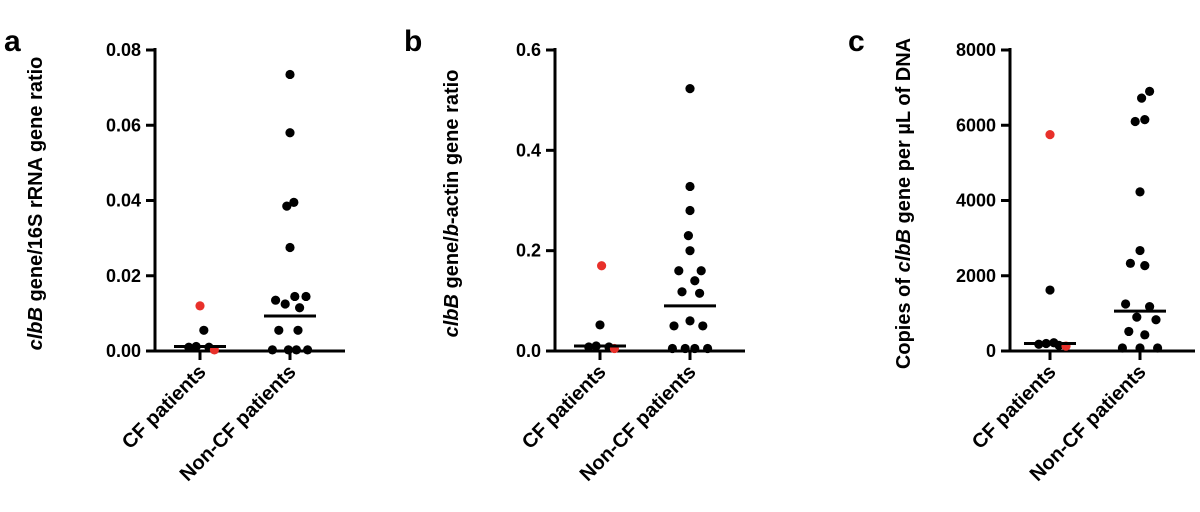  What do you see at coordinates (452, 147) in the screenshot?
I see `y-axis-label-part: -actin gene ratio` at bounding box center [452, 147].